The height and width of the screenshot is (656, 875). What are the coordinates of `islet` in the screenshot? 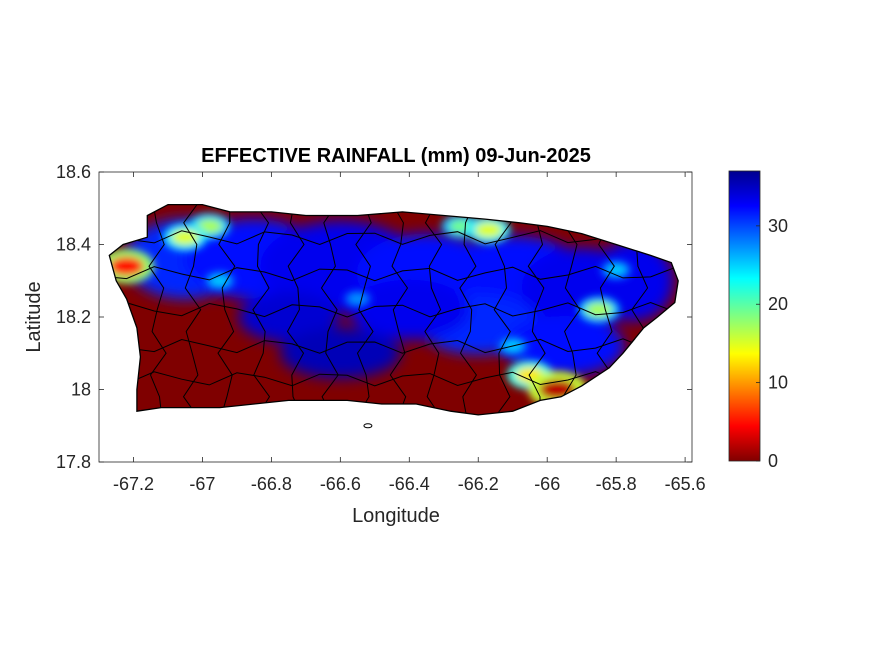 It's located at (368, 426).